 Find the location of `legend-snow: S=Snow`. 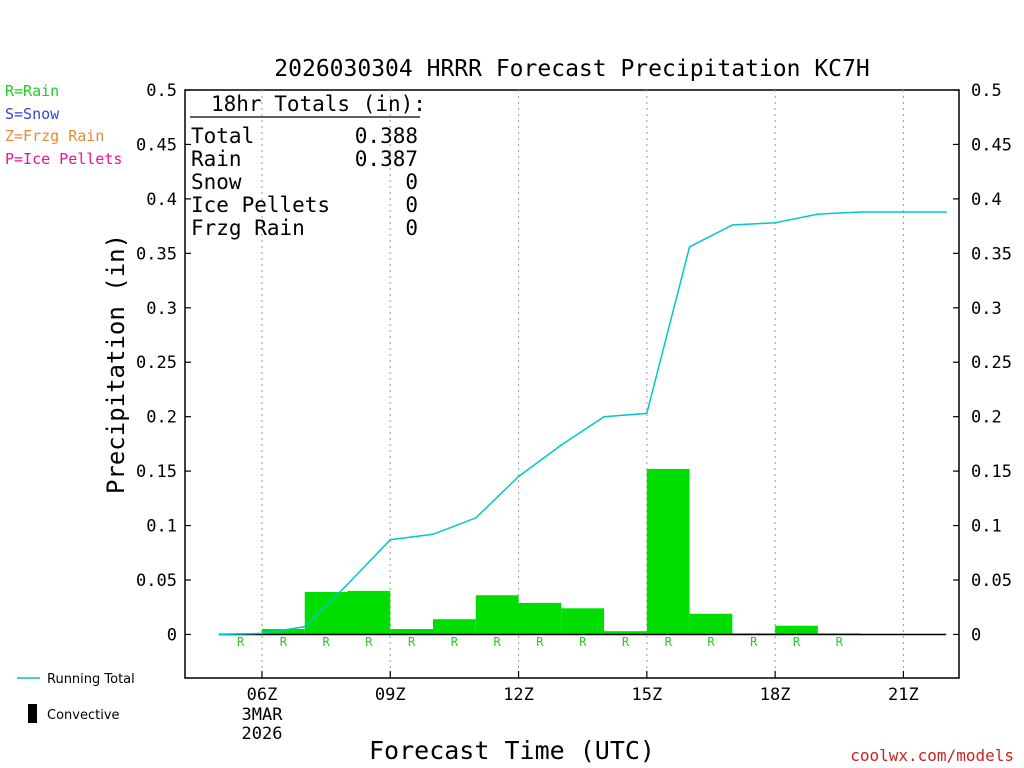

legend-snow: S=Snow is located at coordinates (32, 114).